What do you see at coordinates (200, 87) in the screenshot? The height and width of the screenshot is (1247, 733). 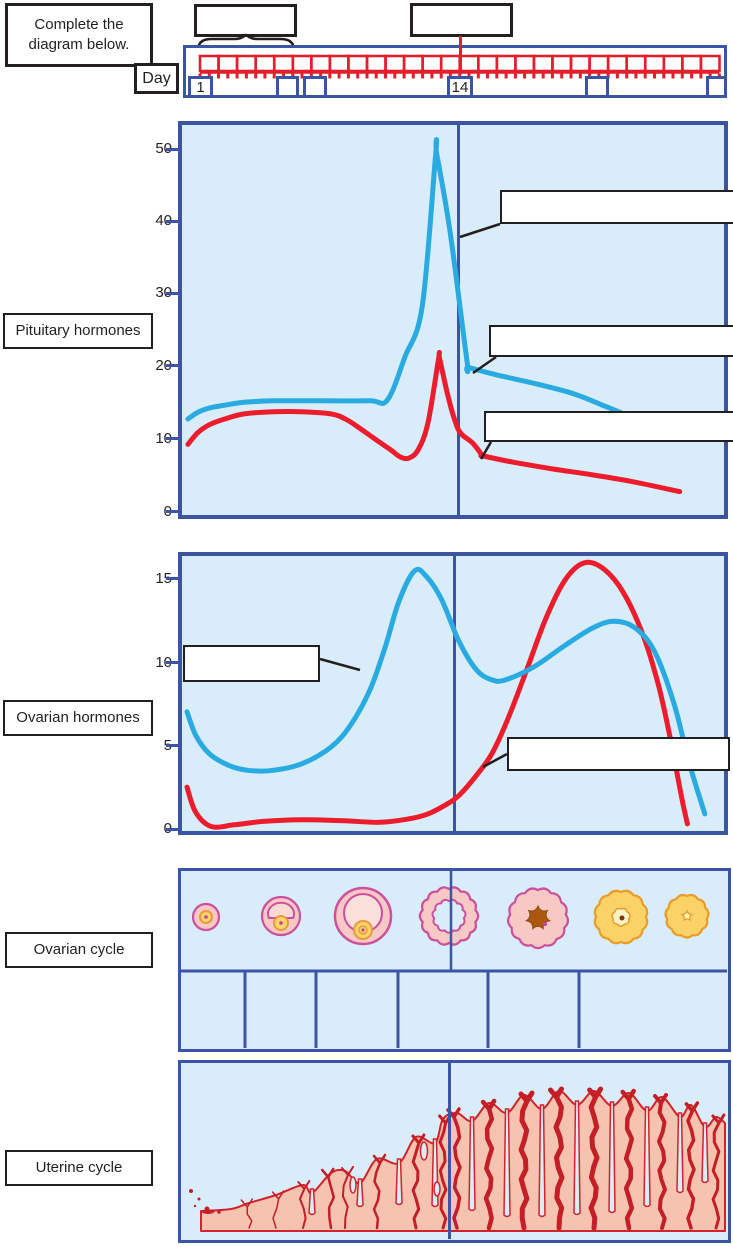 I see `day-cell-1: 1` at bounding box center [200, 87].